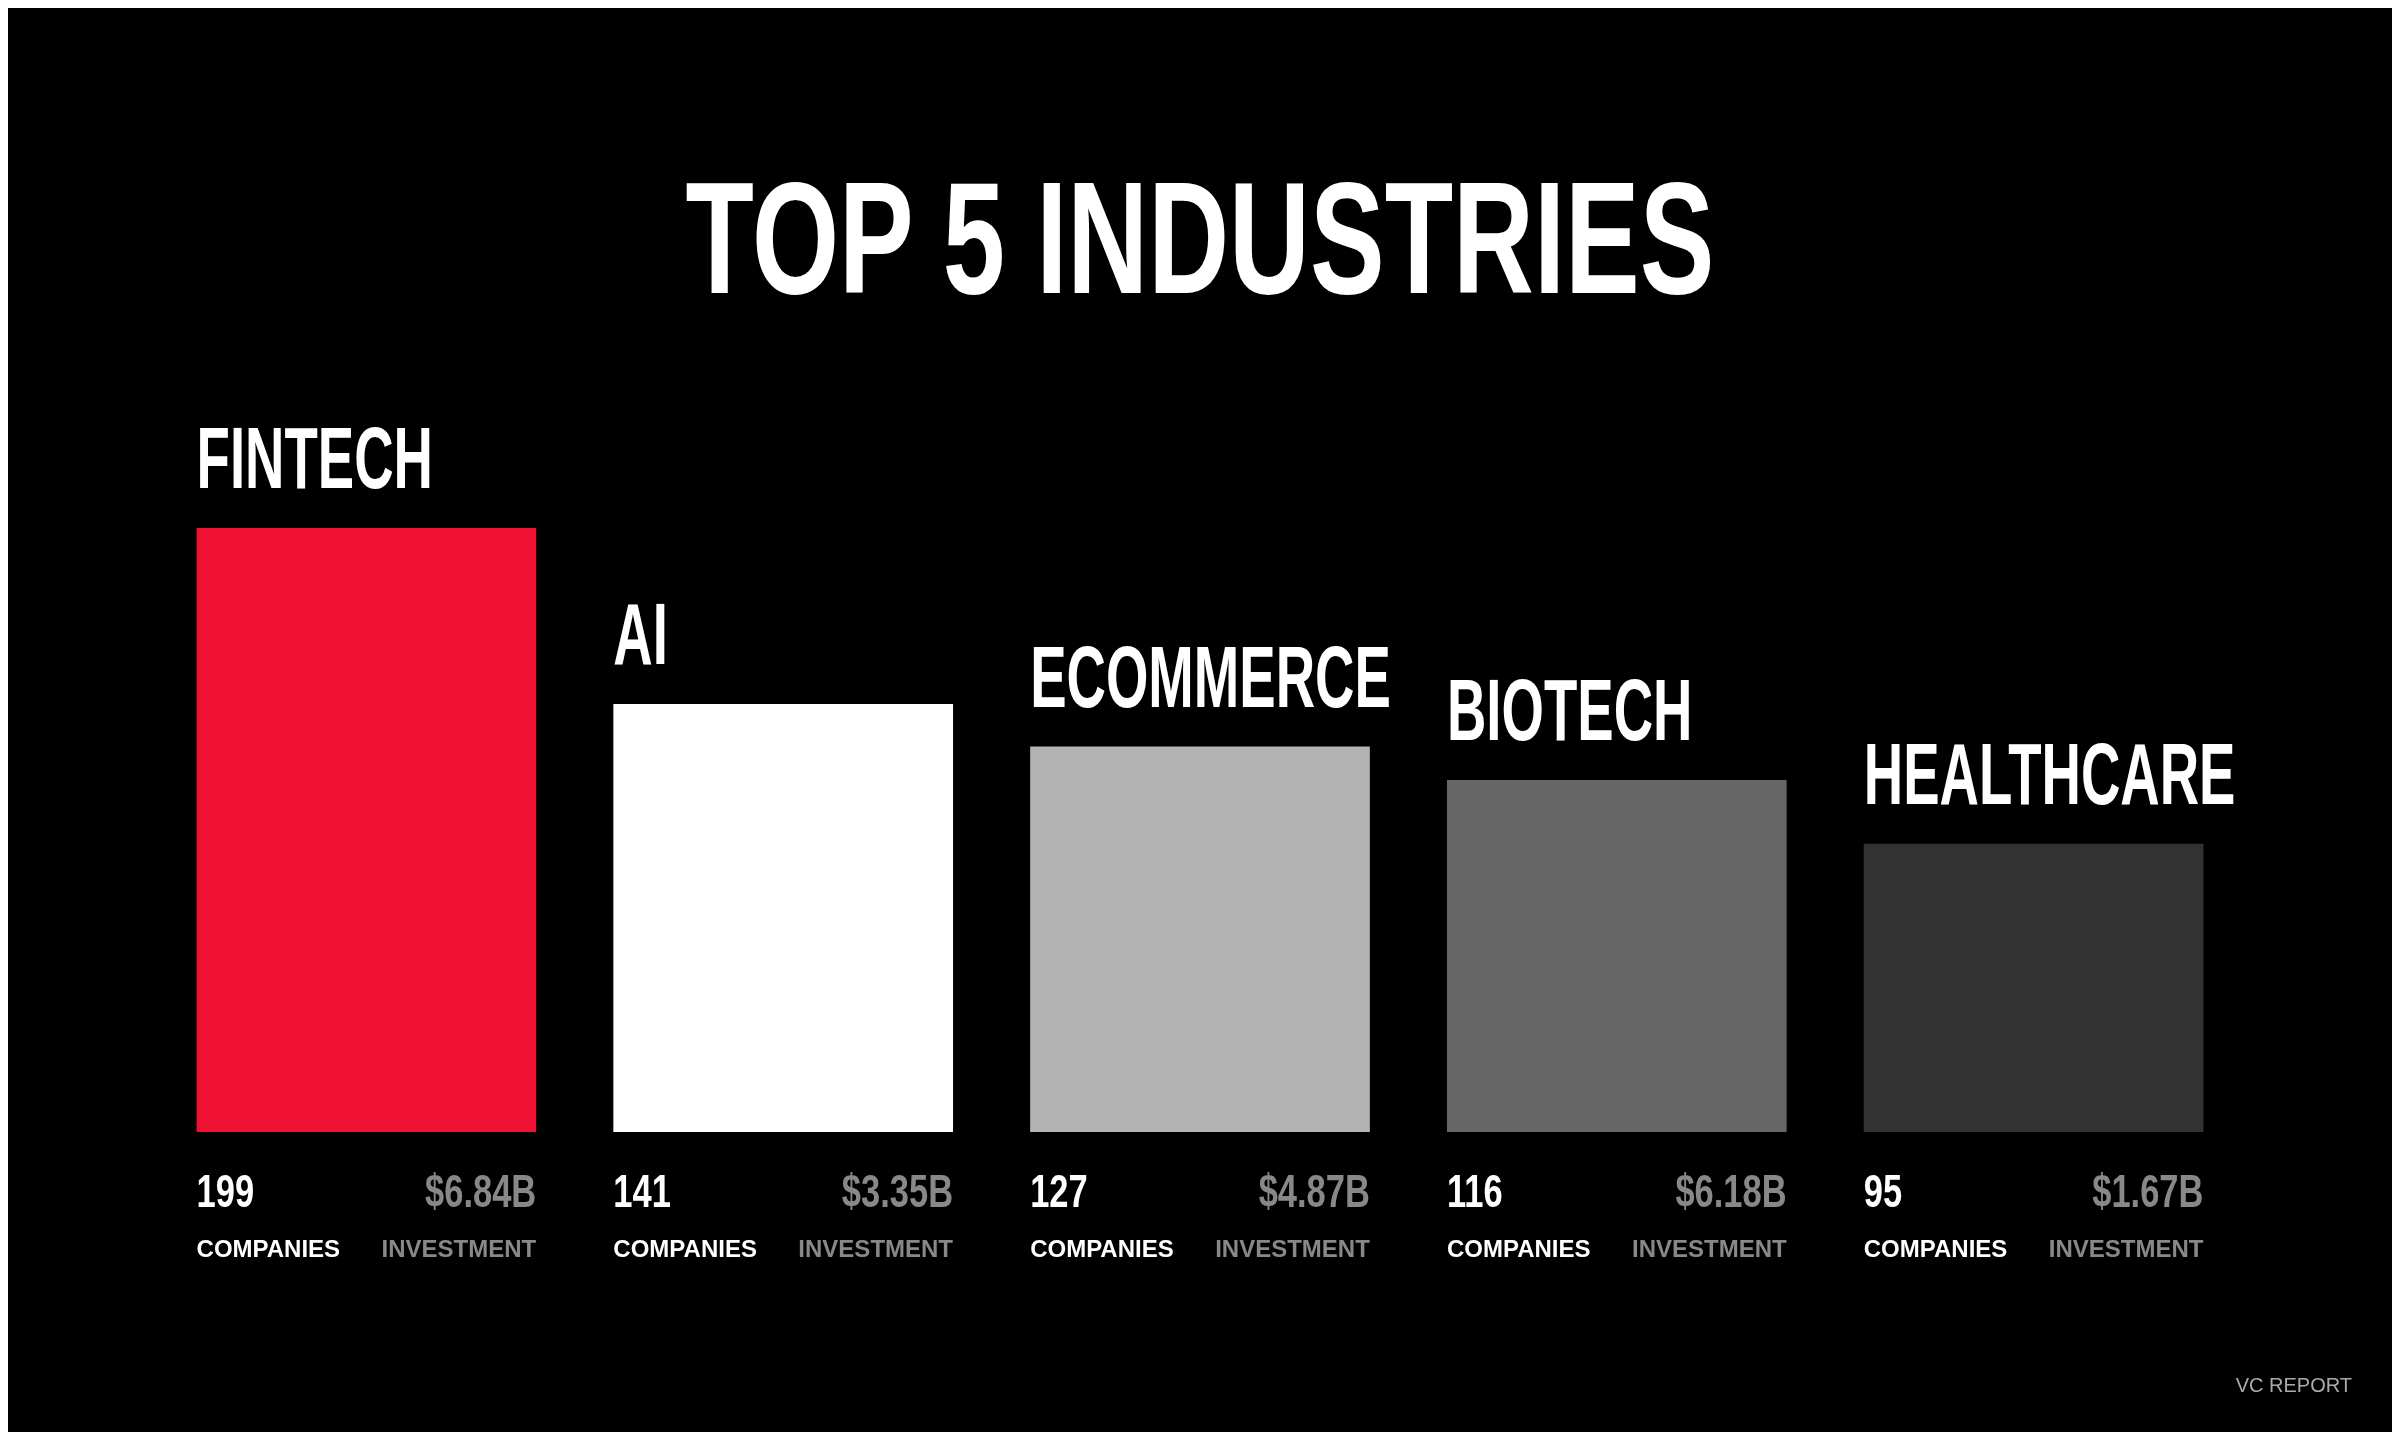  Describe the element at coordinates (1569, 710) in the screenshot. I see `x-tick-label: BIOTECH` at that location.